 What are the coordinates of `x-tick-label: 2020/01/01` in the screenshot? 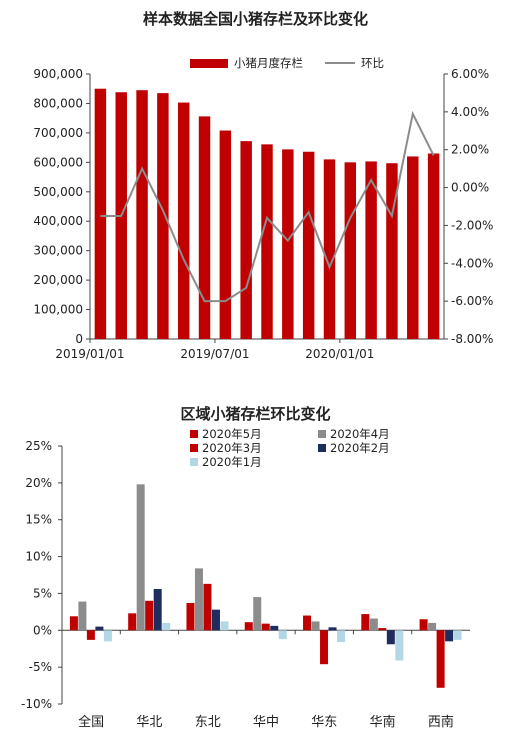 It's located at (339, 354).